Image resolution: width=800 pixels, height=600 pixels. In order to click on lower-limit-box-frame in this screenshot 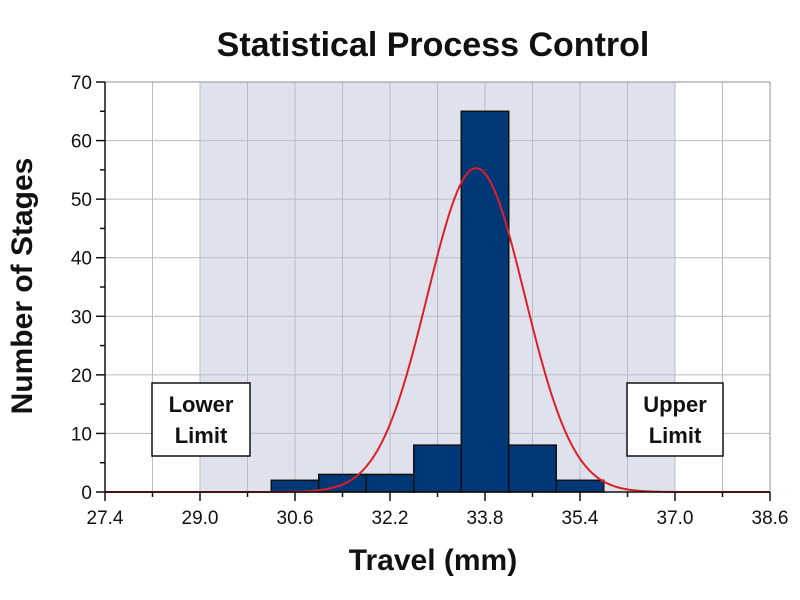, I will do `click(201, 419)`.